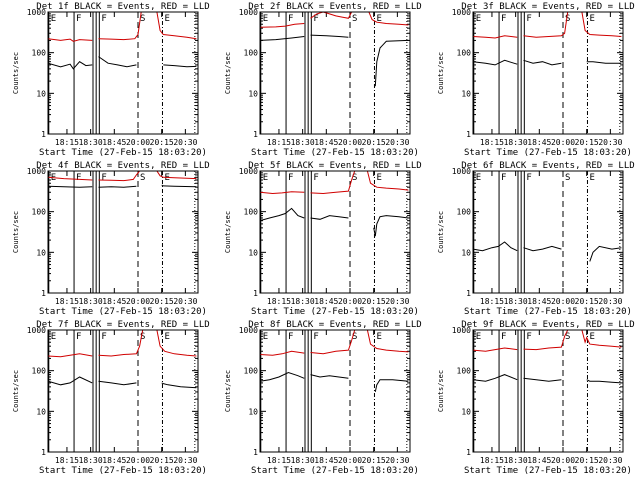 This screenshot has height=480, width=640. I want to click on panel-title: Det 4f BLACK = Events, RED = LLD, so click(122, 166).